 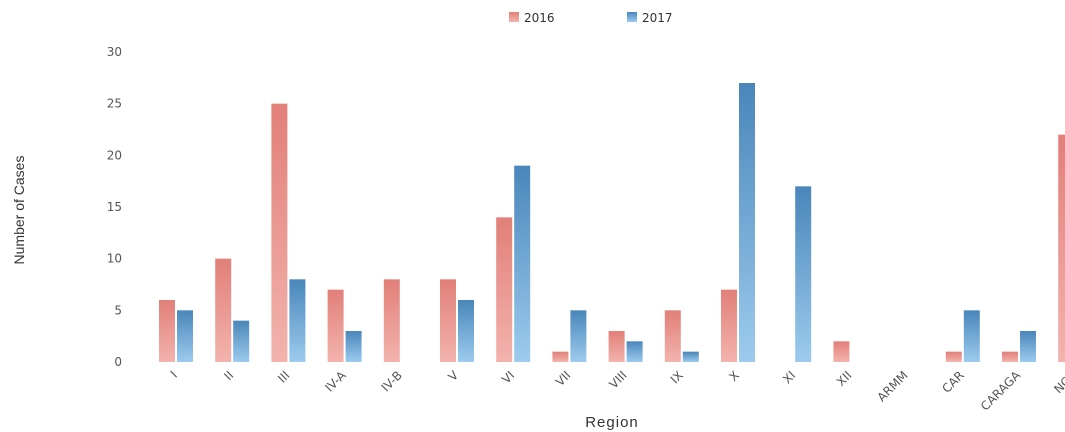 What do you see at coordinates (391, 320) in the screenshot?
I see `bar-2016-IV-B` at bounding box center [391, 320].